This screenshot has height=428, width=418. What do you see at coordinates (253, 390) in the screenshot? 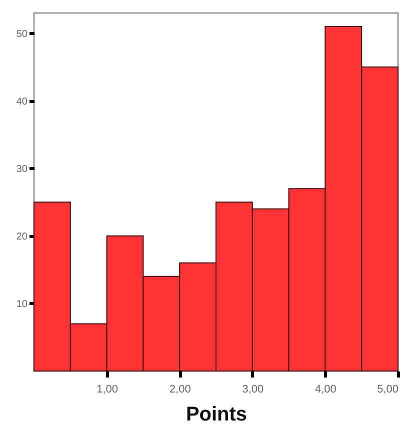
I see `x-tick-label: 3,00` at bounding box center [253, 390].